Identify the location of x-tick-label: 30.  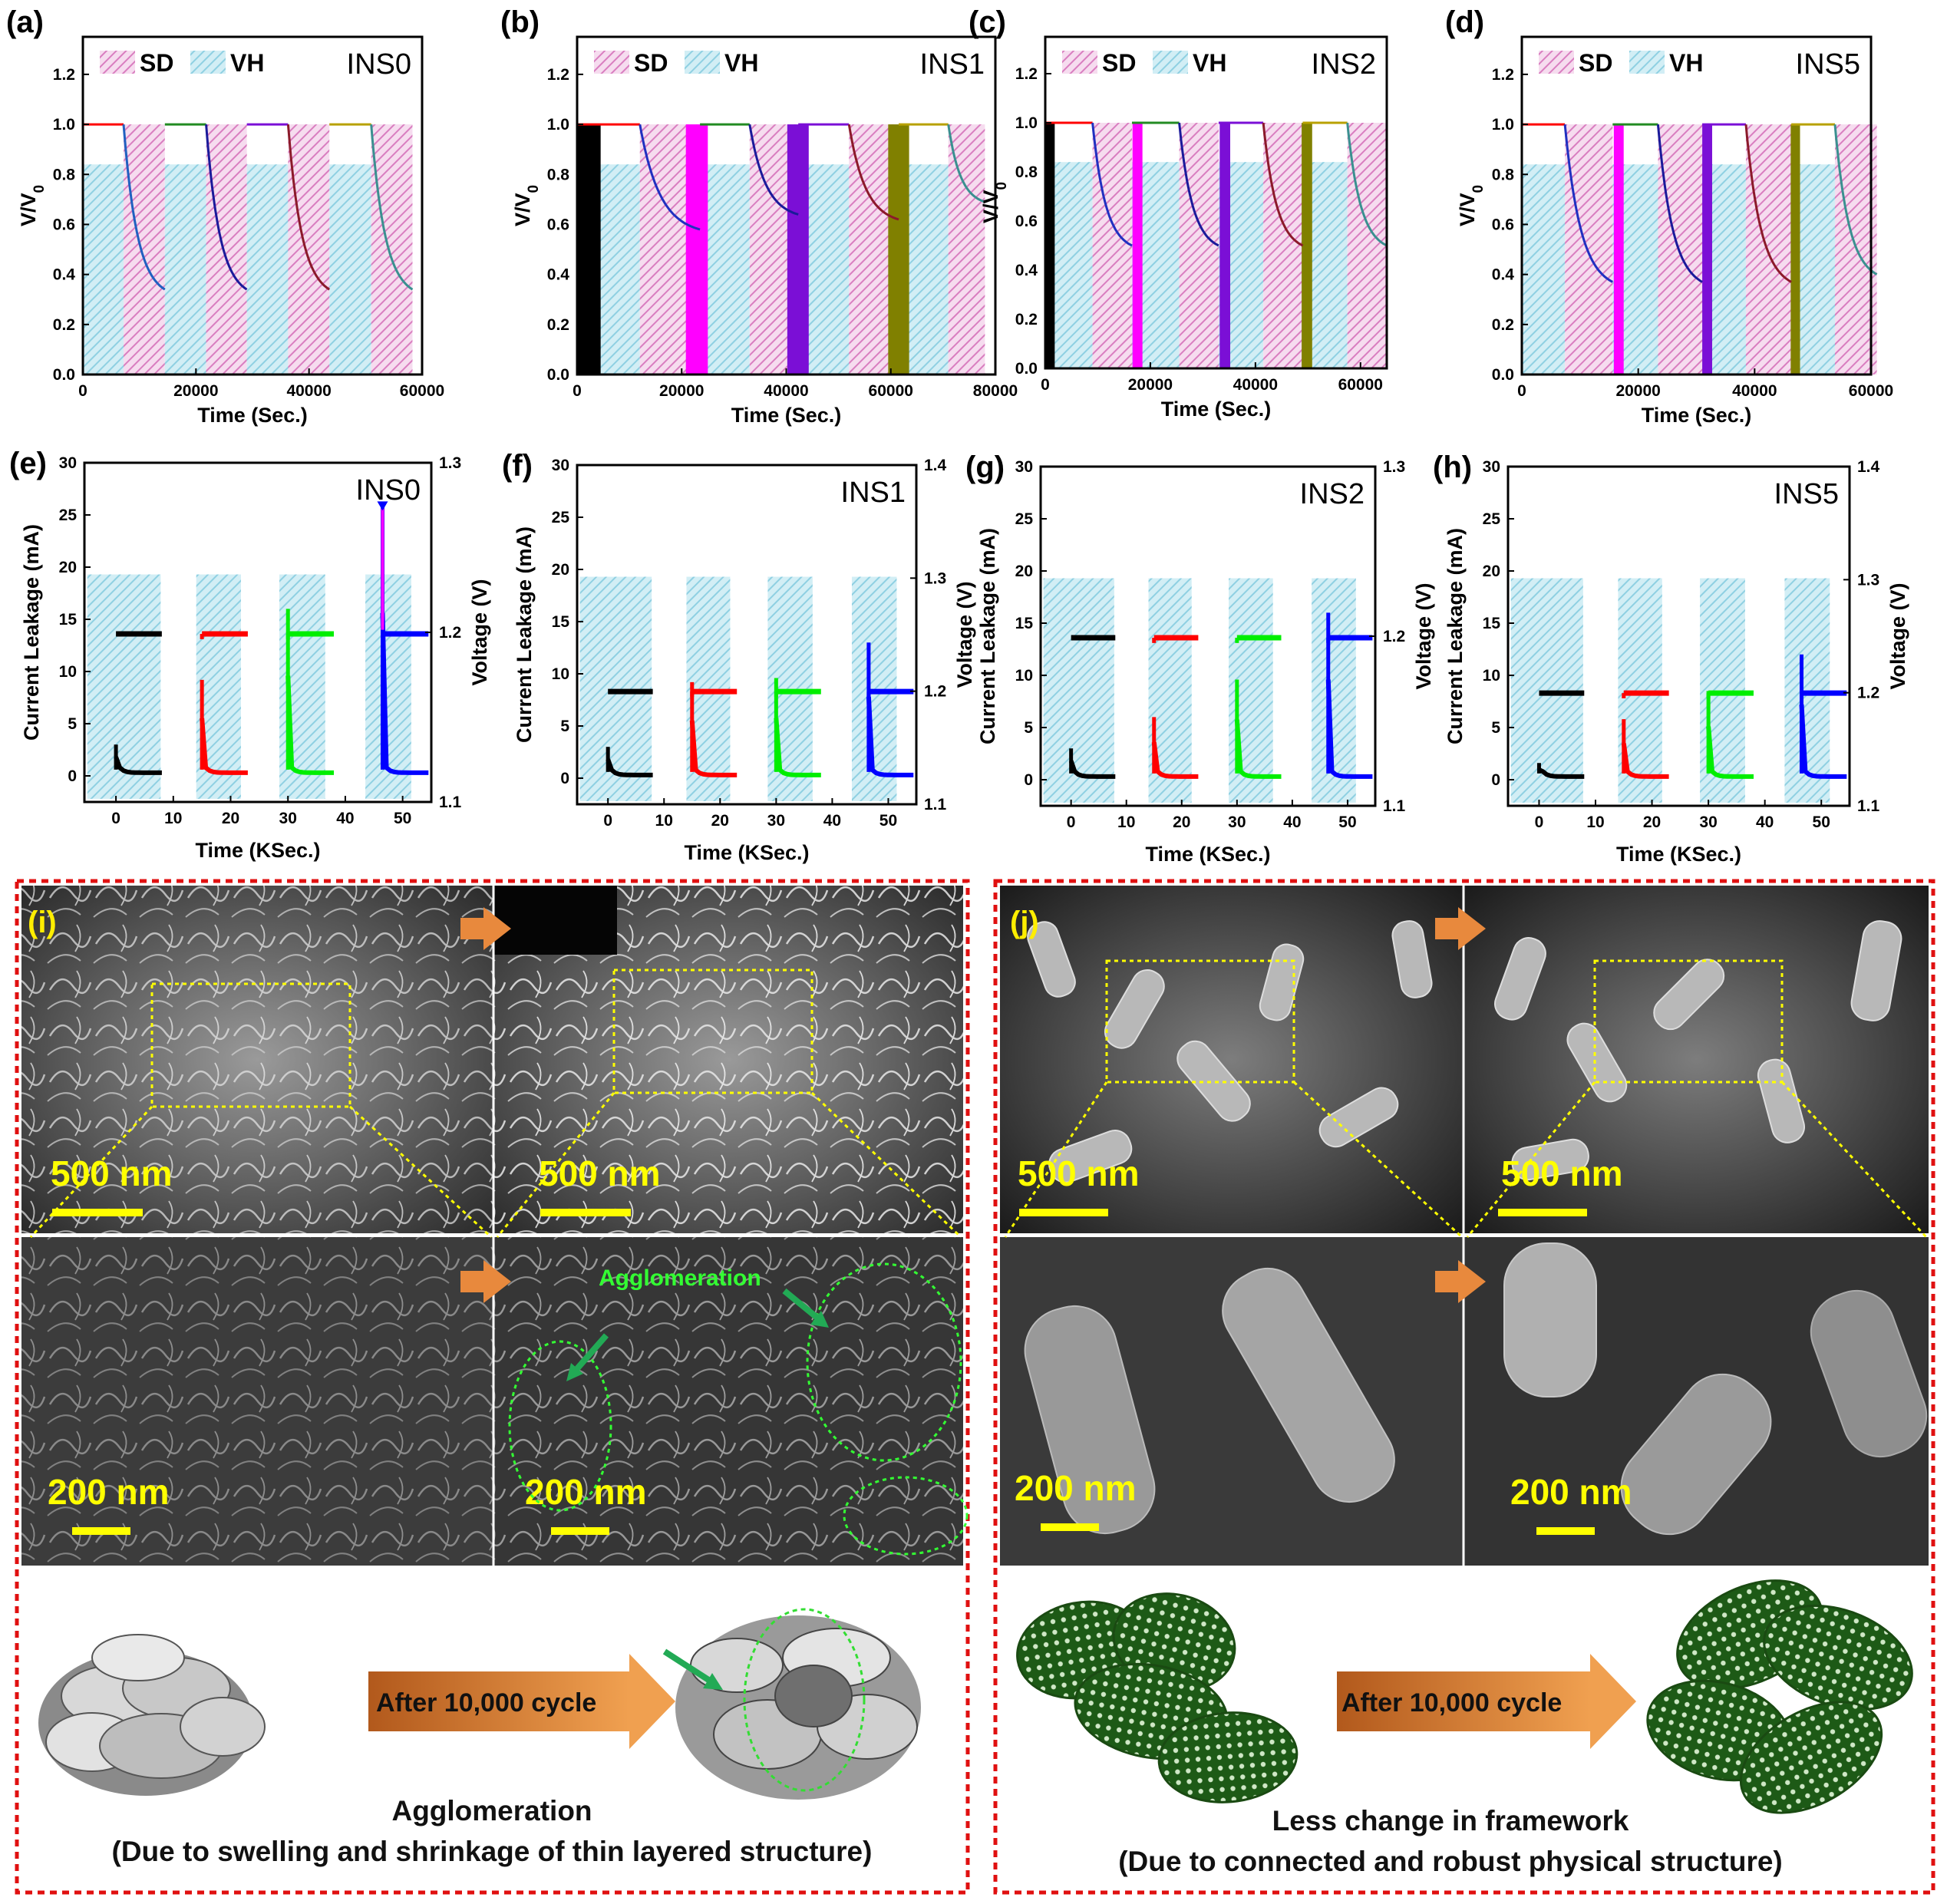
(776, 821).